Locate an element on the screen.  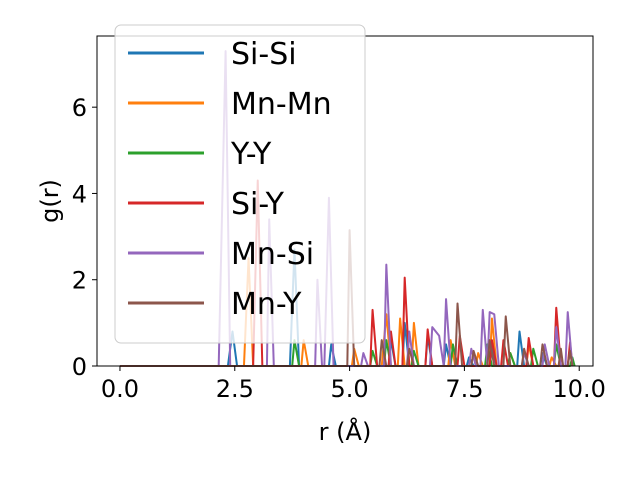
y-tick-label: 4 is located at coordinates (79, 194).